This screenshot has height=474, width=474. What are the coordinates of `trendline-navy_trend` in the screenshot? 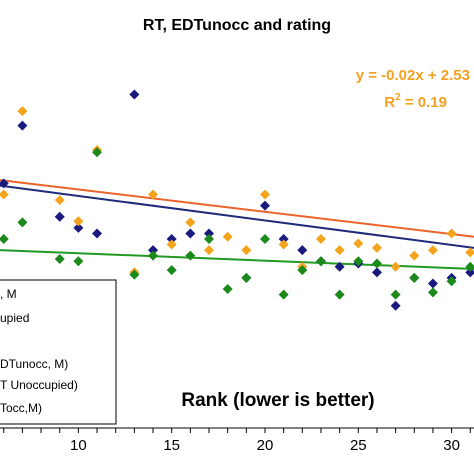 It's located at (237, 216).